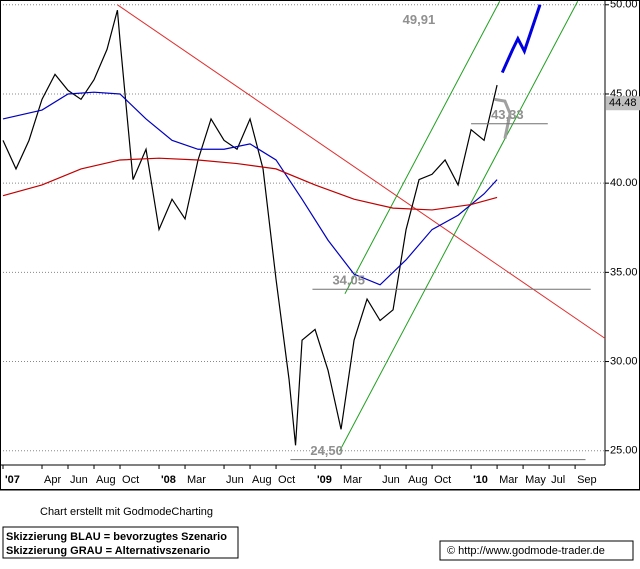 The image size is (640, 569). What do you see at coordinates (52, 480) in the screenshot?
I see `x-tick-label: Apr` at bounding box center [52, 480].